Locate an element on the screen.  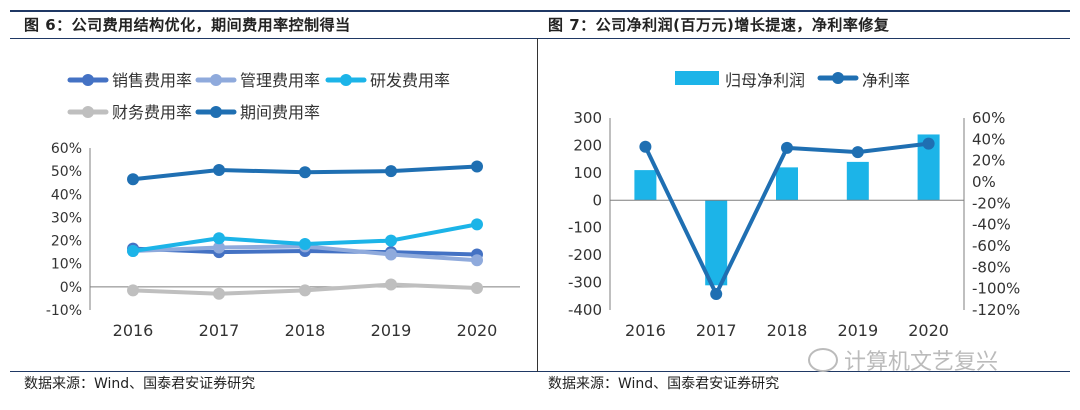
left-x-tick: 2017 is located at coordinates (219, 330).